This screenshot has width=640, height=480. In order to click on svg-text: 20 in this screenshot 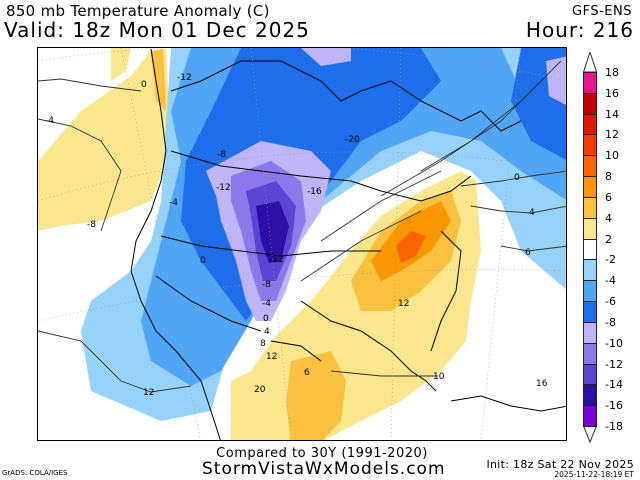, I will do `click(260, 390)`.